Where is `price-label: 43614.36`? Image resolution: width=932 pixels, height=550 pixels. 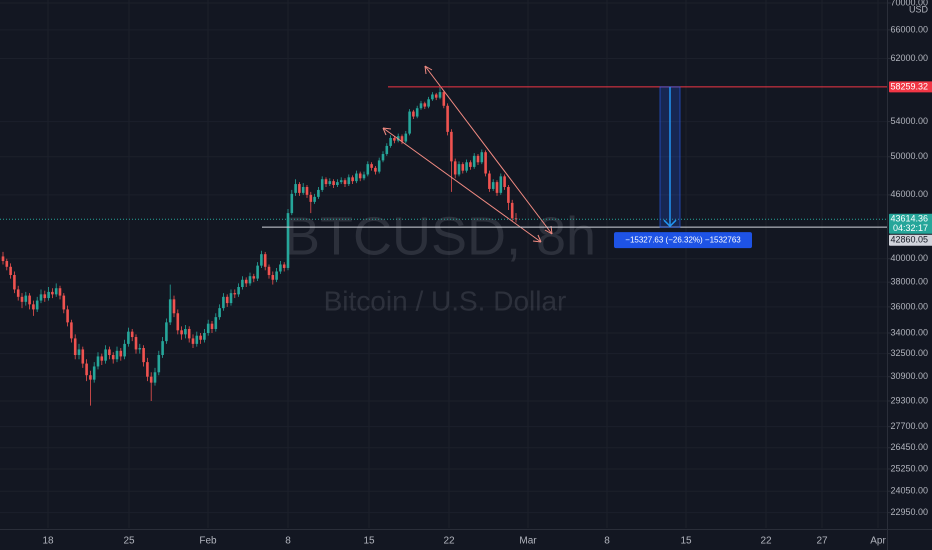
price-label: 43614.36 is located at coordinates (909, 219).